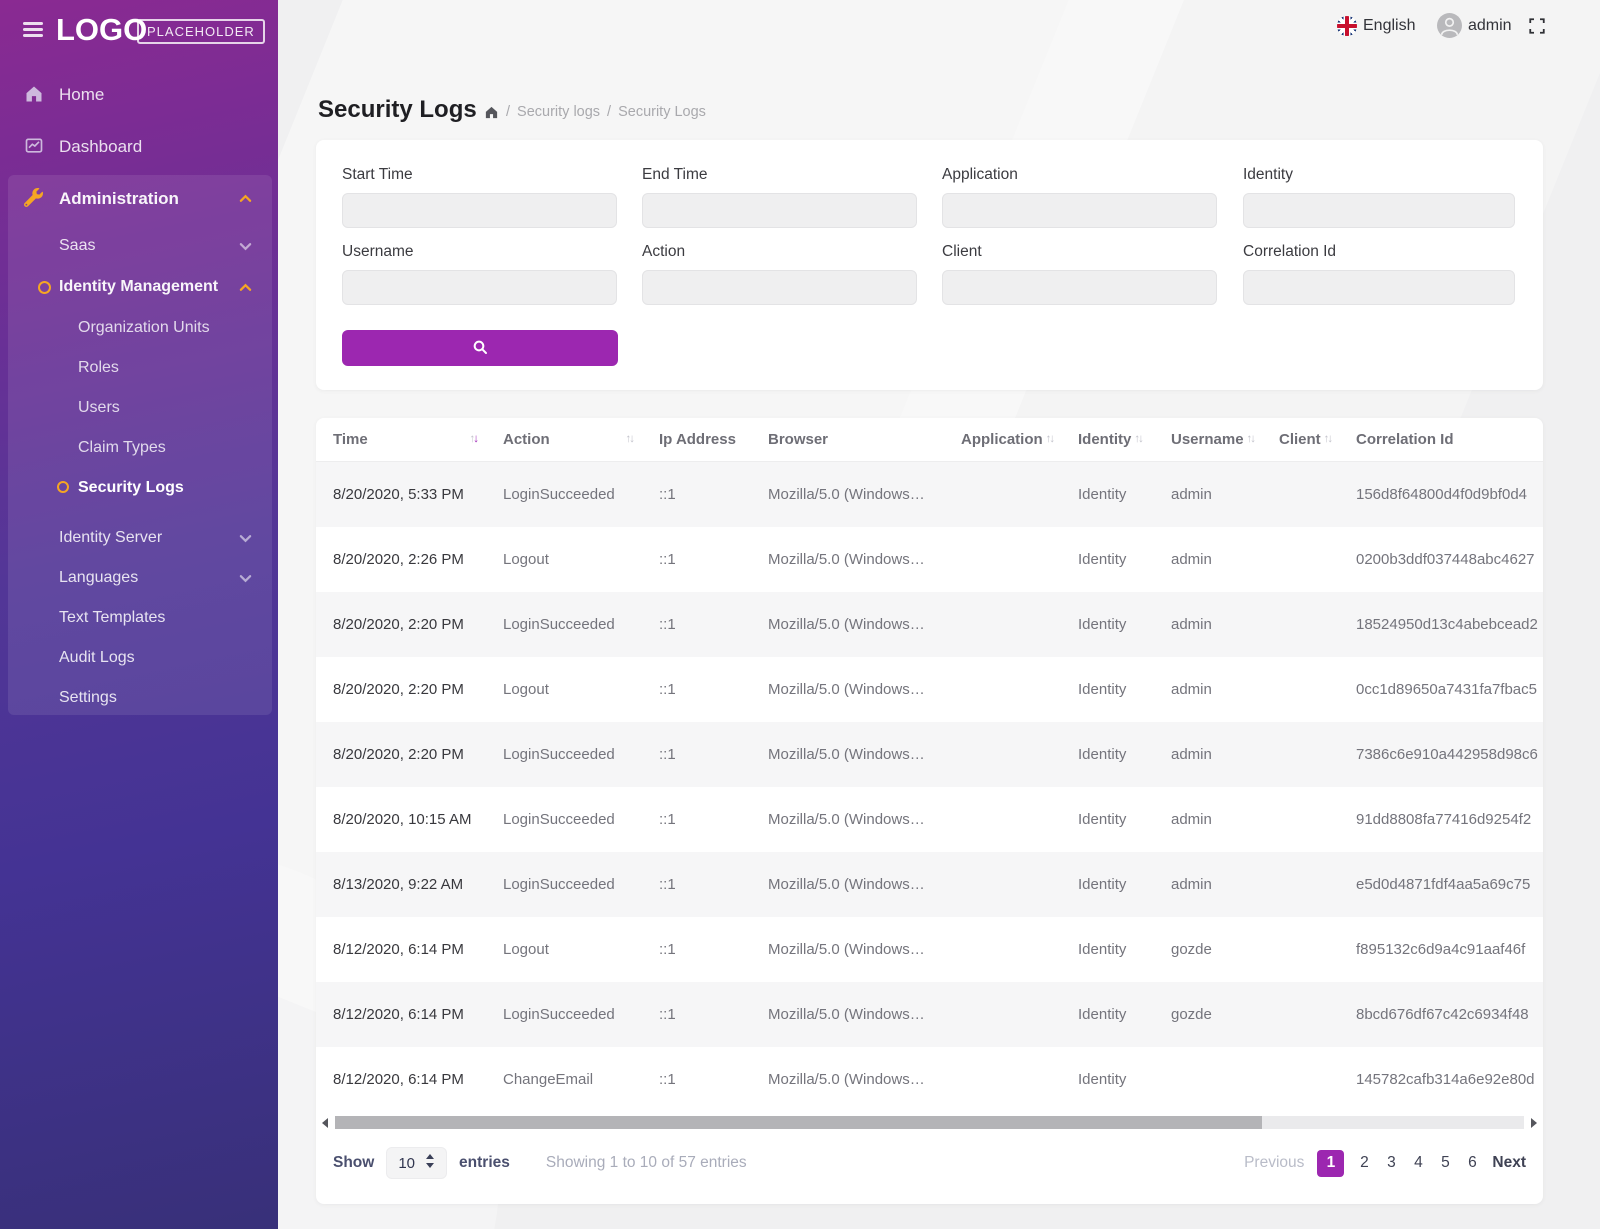 This screenshot has height=1229, width=1600. Describe the element at coordinates (1111, 439) in the screenshot. I see `column-header-identity: Identity ↑ ↓` at that location.